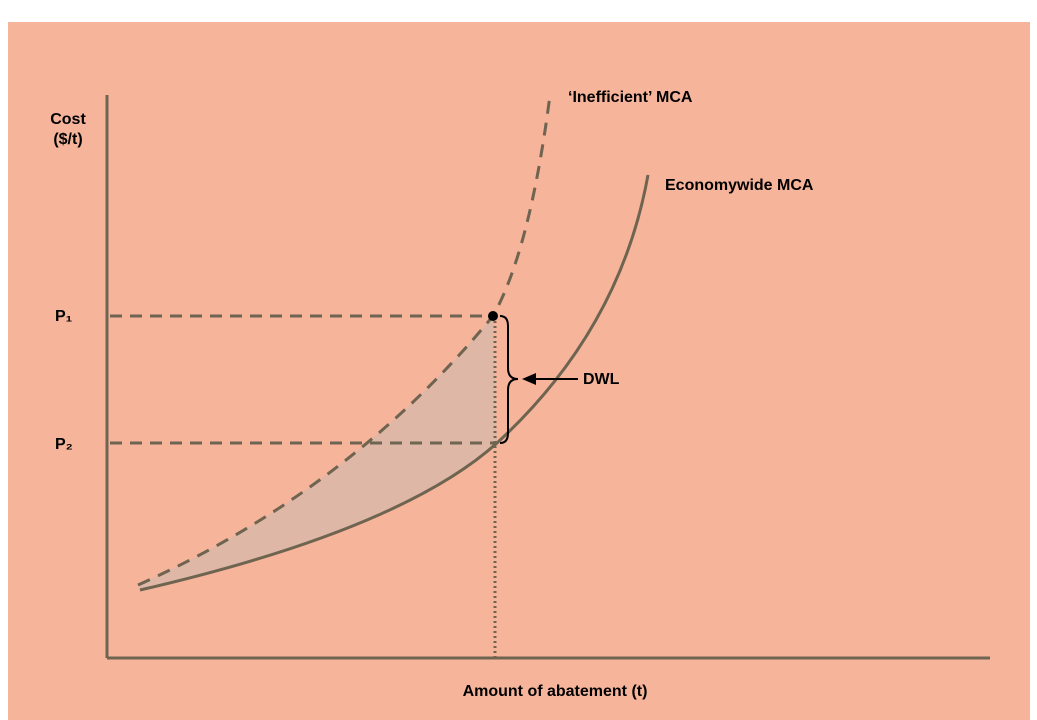  Describe the element at coordinates (529, 379) in the screenshot. I see `arrow-head` at that location.